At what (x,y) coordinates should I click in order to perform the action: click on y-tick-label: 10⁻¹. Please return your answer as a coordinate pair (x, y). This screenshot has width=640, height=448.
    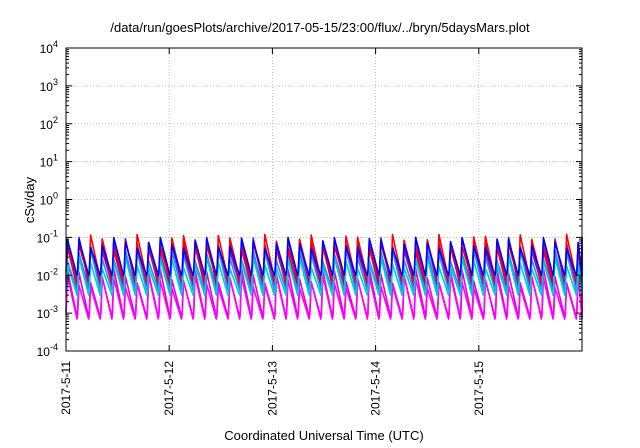
    Looking at the image, I should click on (47, 236).